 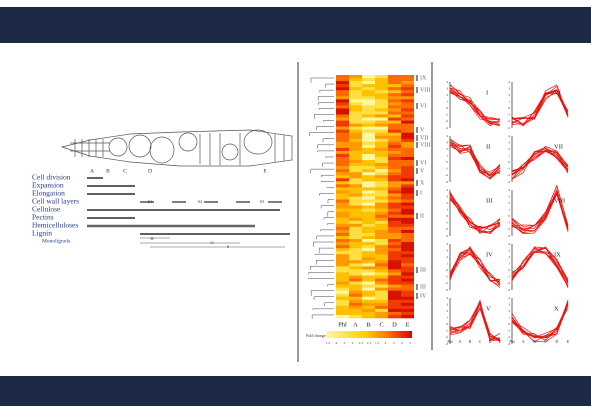 What do you see at coordinates (381, 324) in the screenshot?
I see `heatmap-column-label: C` at bounding box center [381, 324].